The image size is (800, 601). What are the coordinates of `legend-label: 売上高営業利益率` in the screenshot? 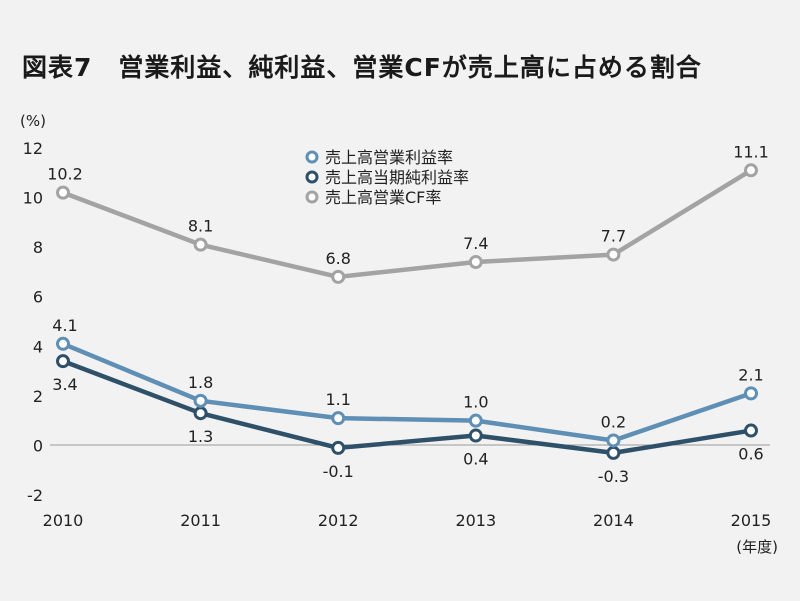 It's located at (389, 157).